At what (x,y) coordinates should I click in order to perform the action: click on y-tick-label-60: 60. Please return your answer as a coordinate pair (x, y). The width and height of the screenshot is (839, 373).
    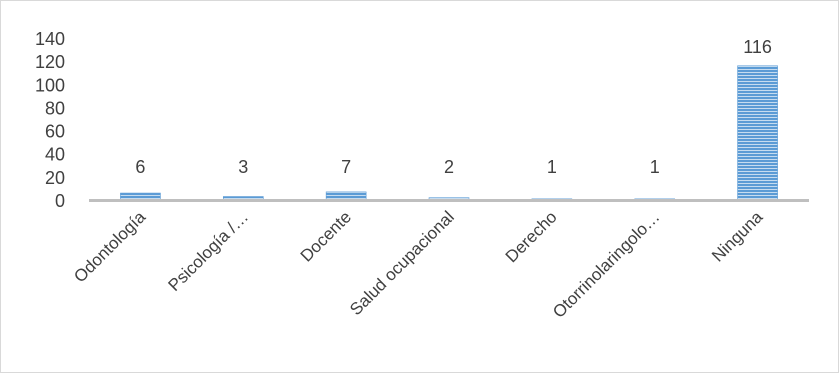
    Looking at the image, I should click on (55, 132).